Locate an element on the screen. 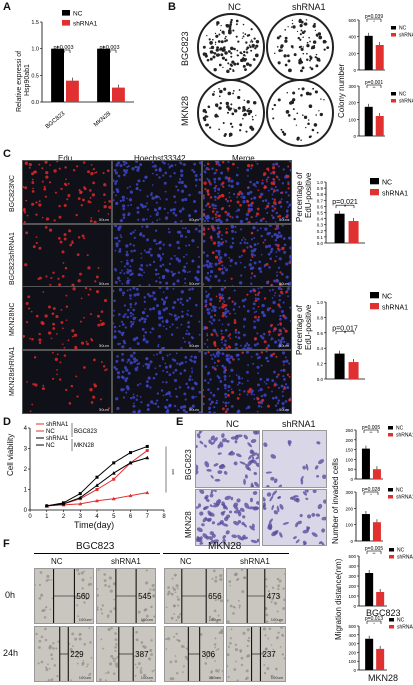 The width and height of the screenshot is (413, 685). y-tick-label: 4 is located at coordinates (26, 429).